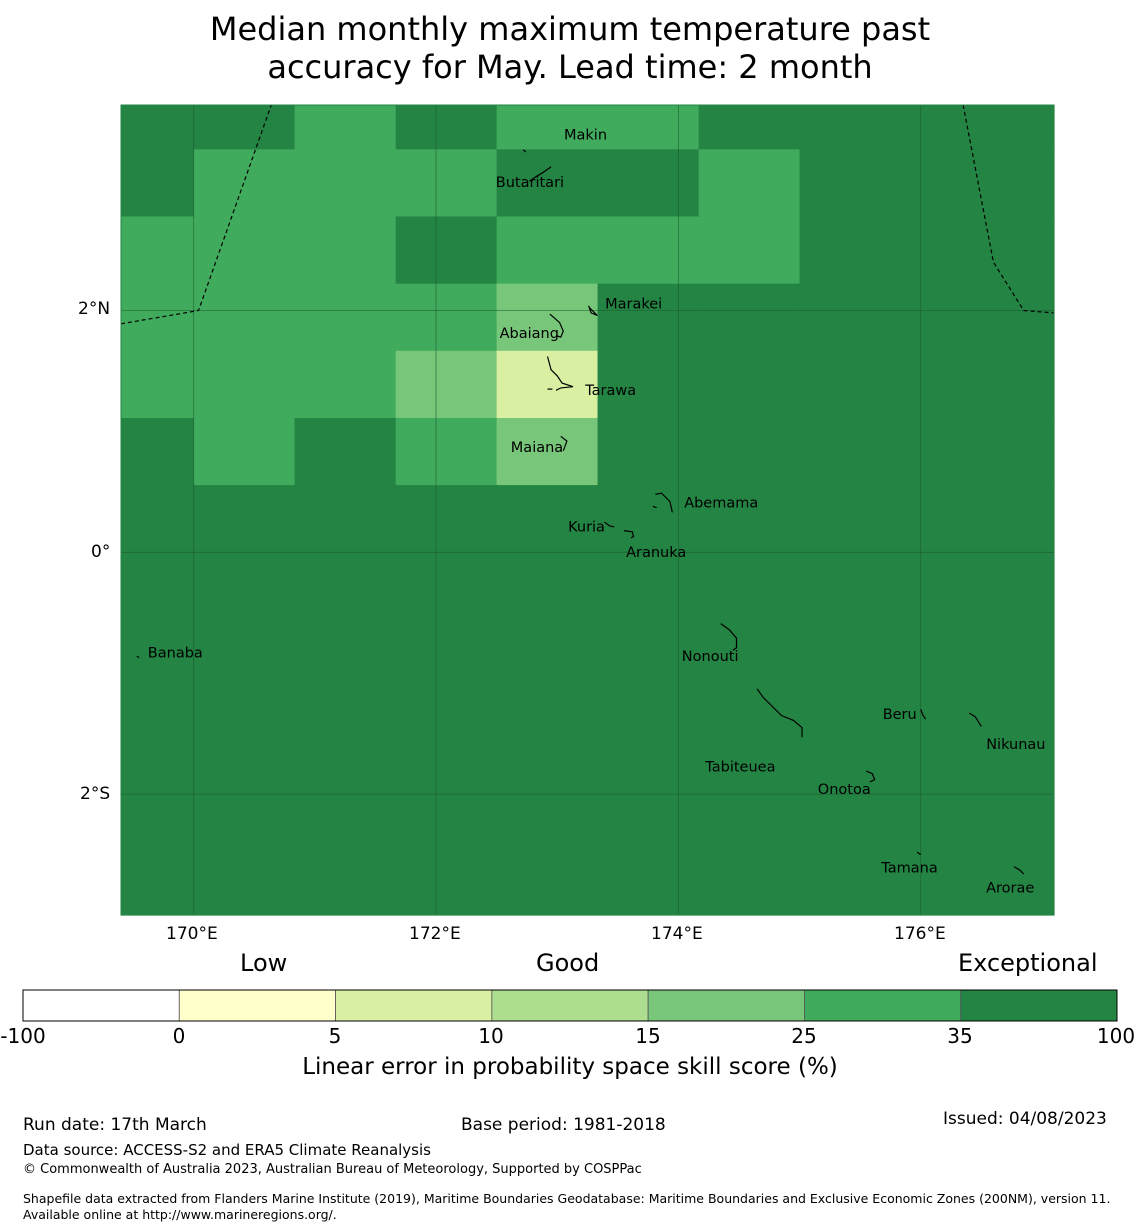  What do you see at coordinates (23, 1036) in the screenshot?
I see `colorbar-tick: -100` at bounding box center [23, 1036].